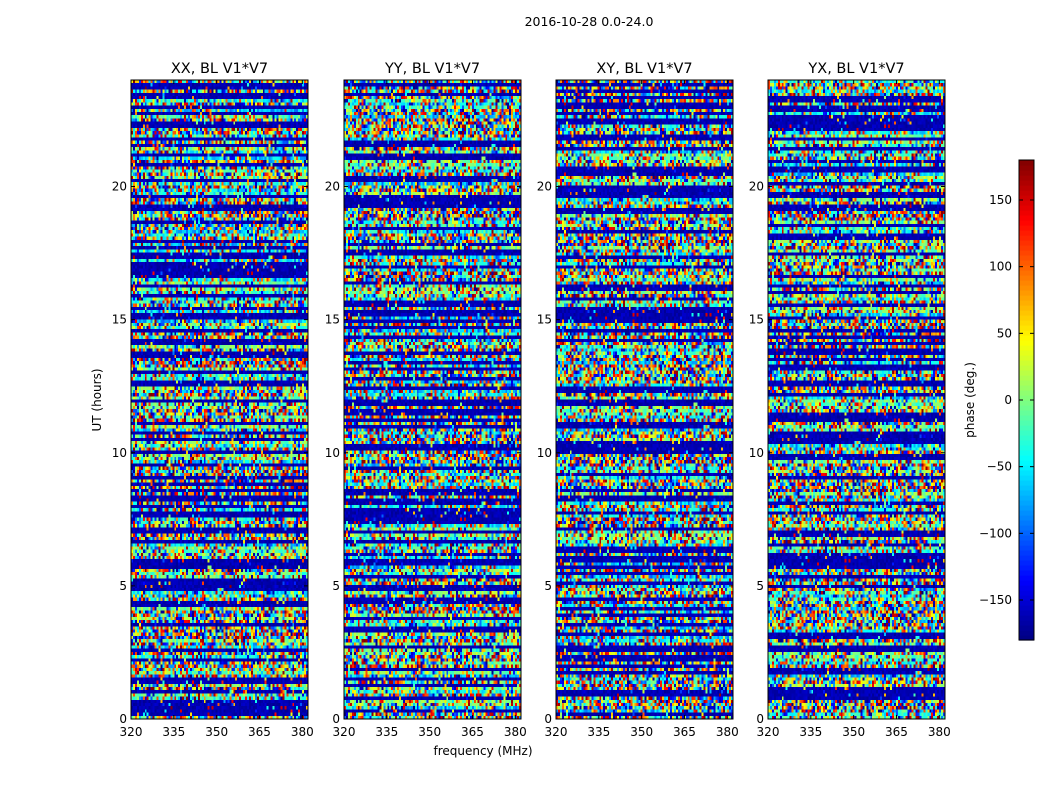 This screenshot has height=800, width=1050. Describe the element at coordinates (119, 453) in the screenshot. I see `y-tick-label-0-10: 10` at that location.